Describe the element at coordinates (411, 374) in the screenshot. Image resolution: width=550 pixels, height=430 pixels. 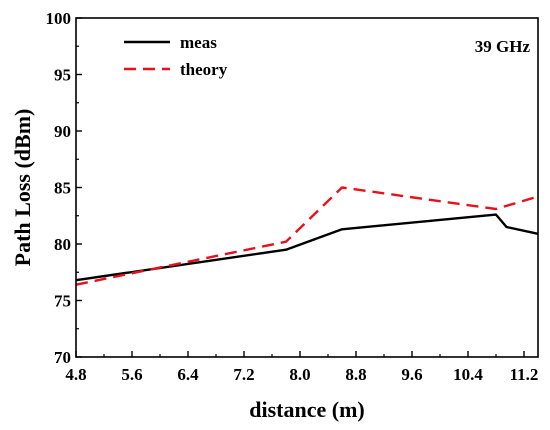
I see `x-tick-label: 9.6` at that location.